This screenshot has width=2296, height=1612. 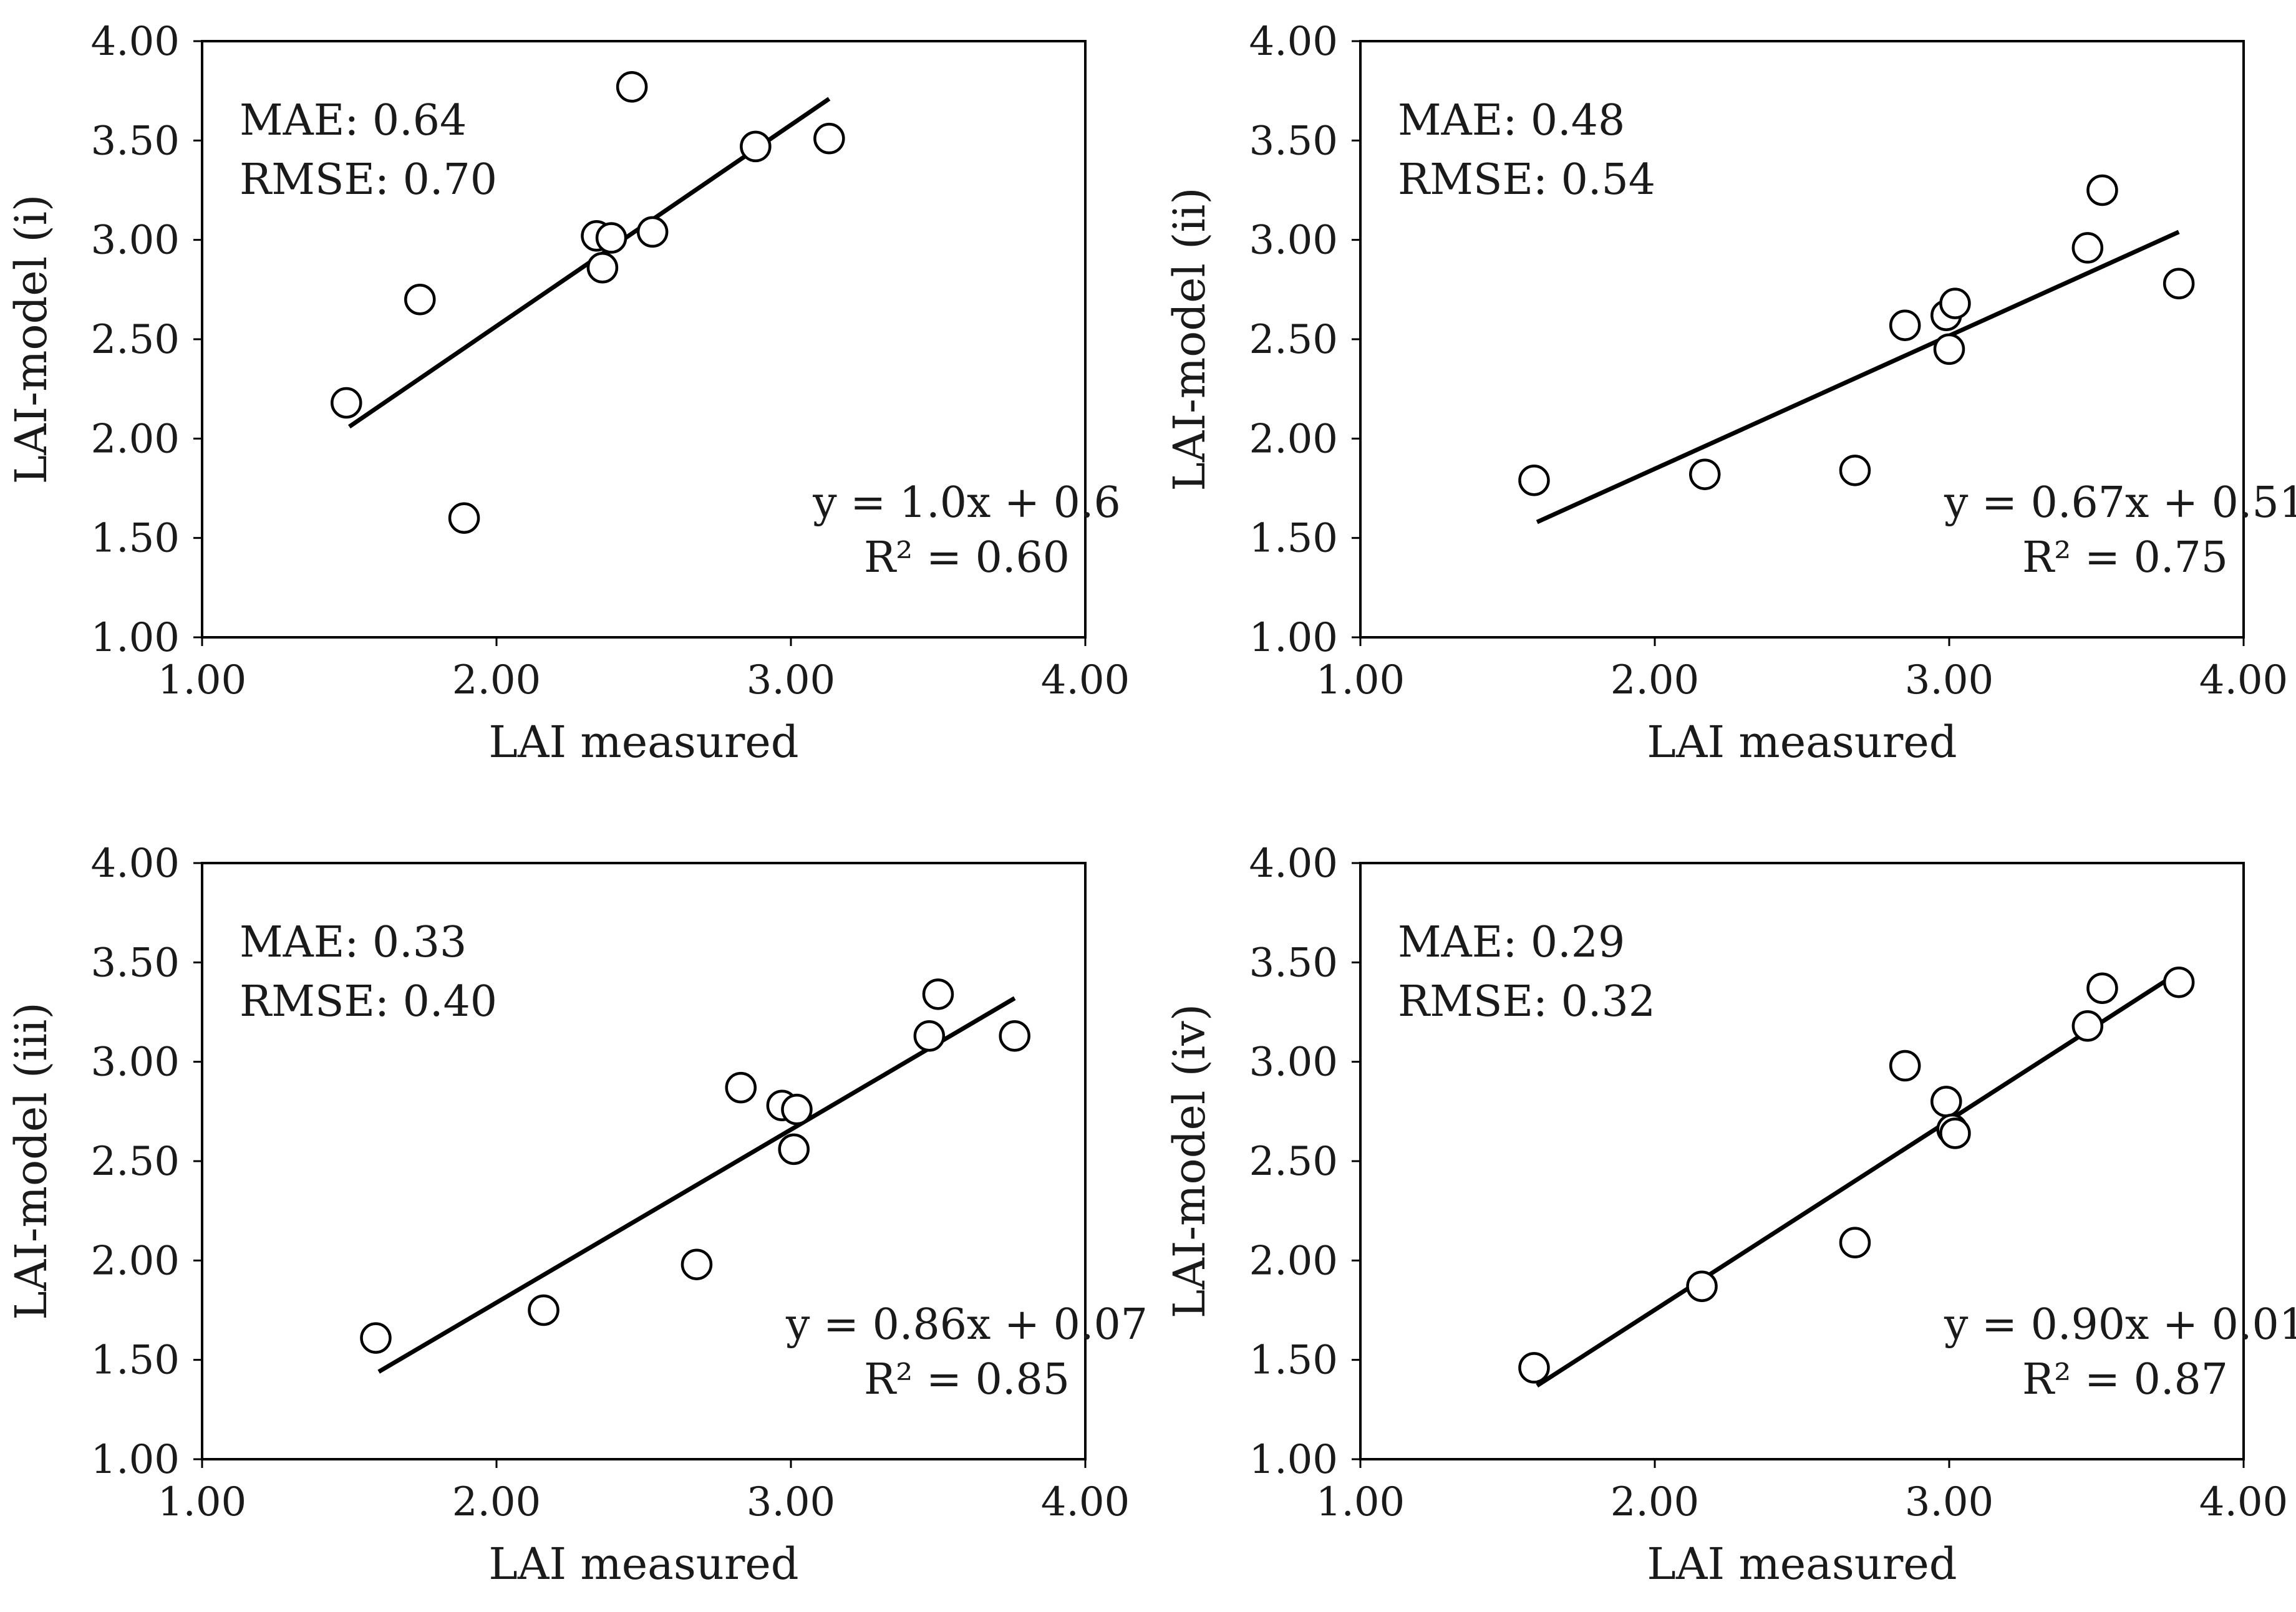 What do you see at coordinates (353, 120) in the screenshot?
I see `mae-label: MAE: 0.64` at bounding box center [353, 120].